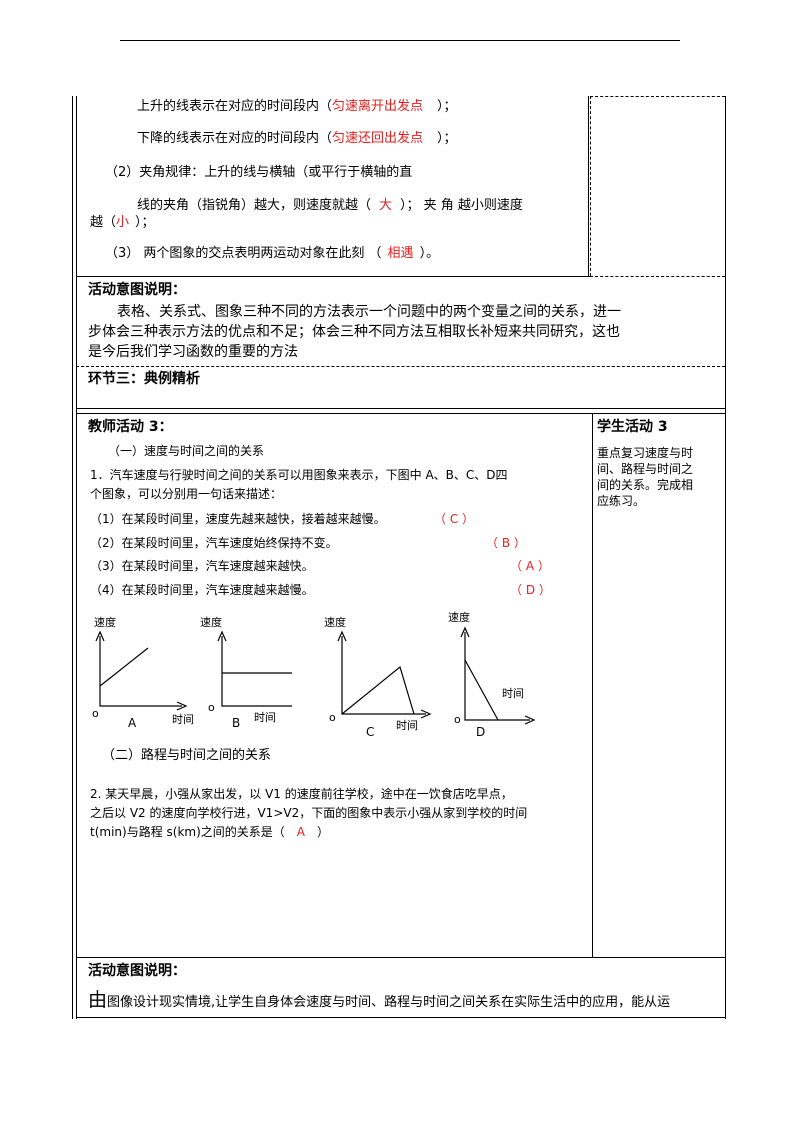 The image size is (800, 1132). What do you see at coordinates (454, 519) in the screenshot?
I see `question1-answer: （ C ）` at bounding box center [454, 519].